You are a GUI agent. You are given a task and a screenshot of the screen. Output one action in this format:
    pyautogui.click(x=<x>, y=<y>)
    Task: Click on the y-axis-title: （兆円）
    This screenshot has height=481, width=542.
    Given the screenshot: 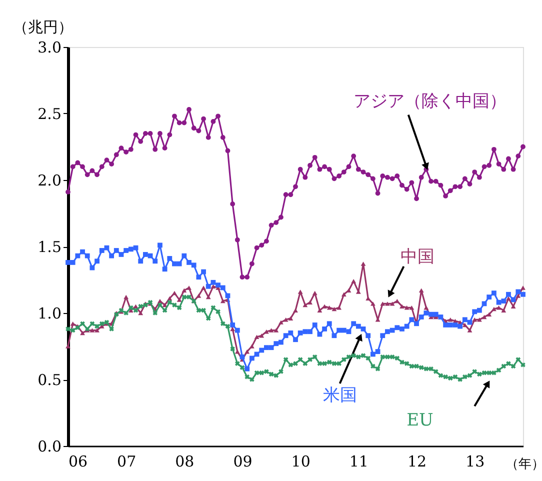 What is the action you would take?
    pyautogui.click(x=43, y=27)
    